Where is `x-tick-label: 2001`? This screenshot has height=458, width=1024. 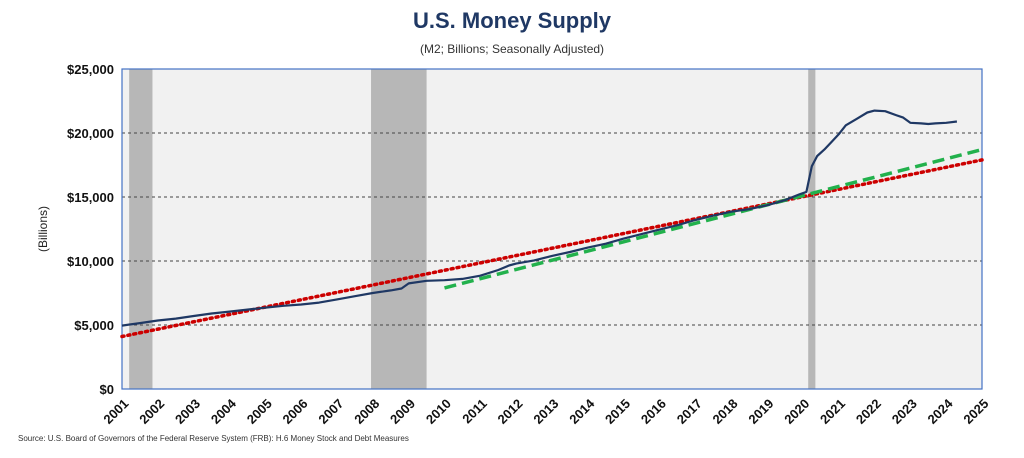 x-tick-label: 2001 is located at coordinates (115, 411).